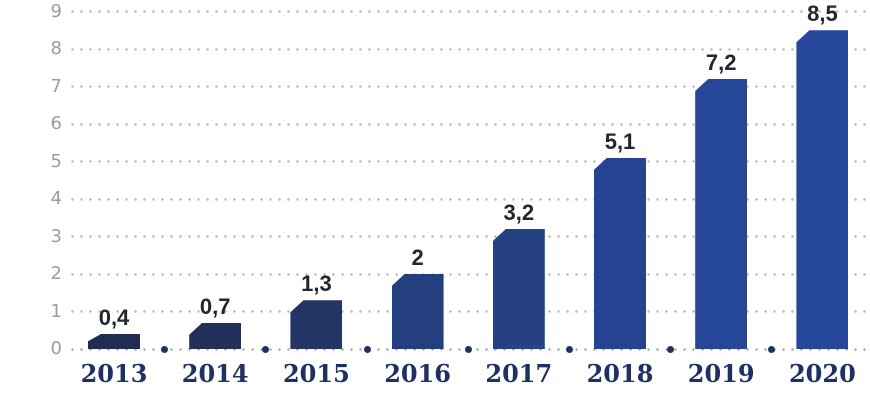  Describe the element at coordinates (316, 284) in the screenshot. I see `bar-value-label: 1,3` at that location.